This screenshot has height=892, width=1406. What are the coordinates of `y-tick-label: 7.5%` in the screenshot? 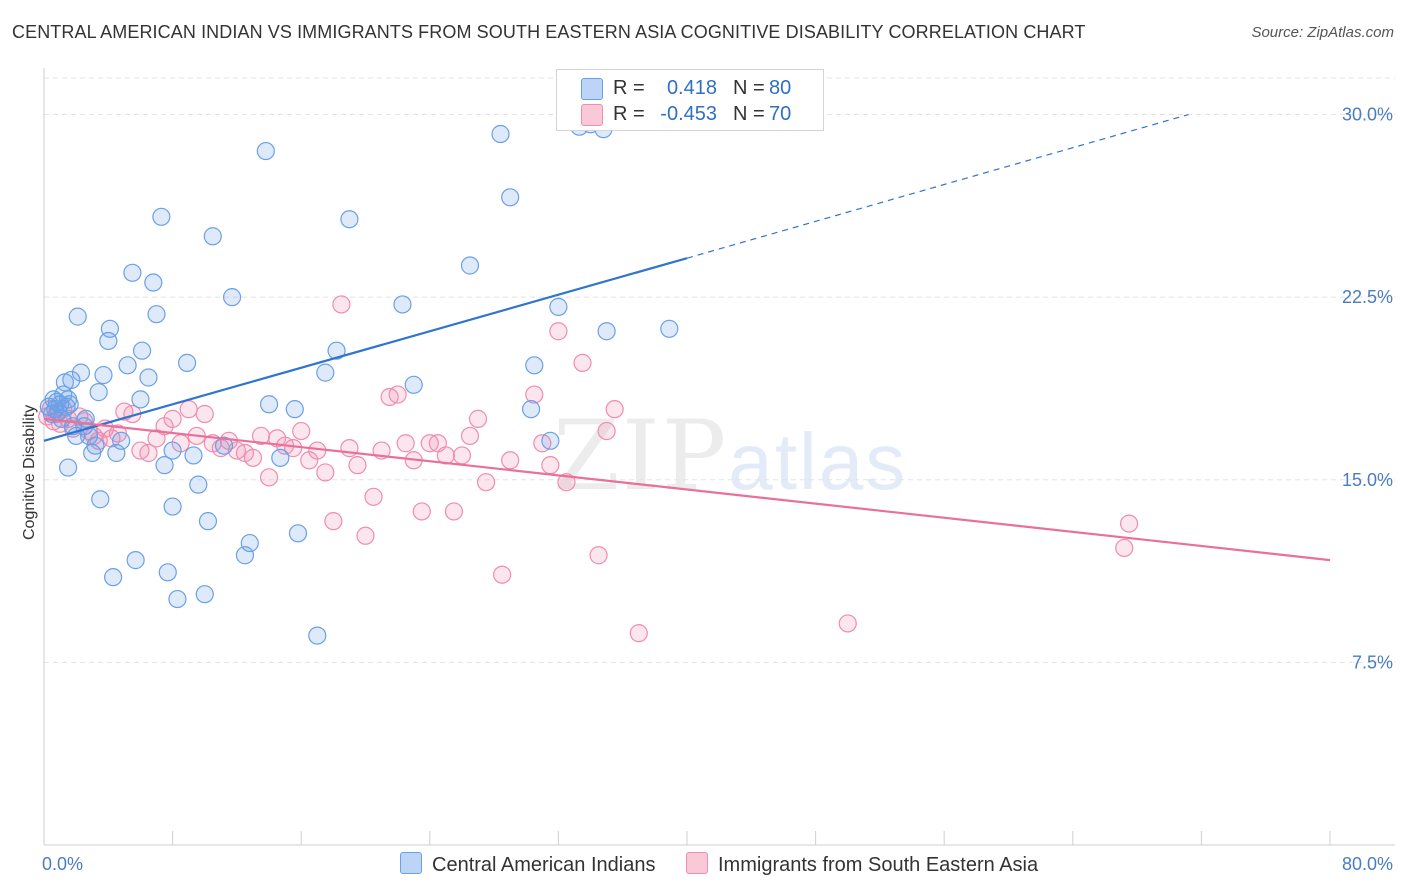 It's located at (1372, 662).